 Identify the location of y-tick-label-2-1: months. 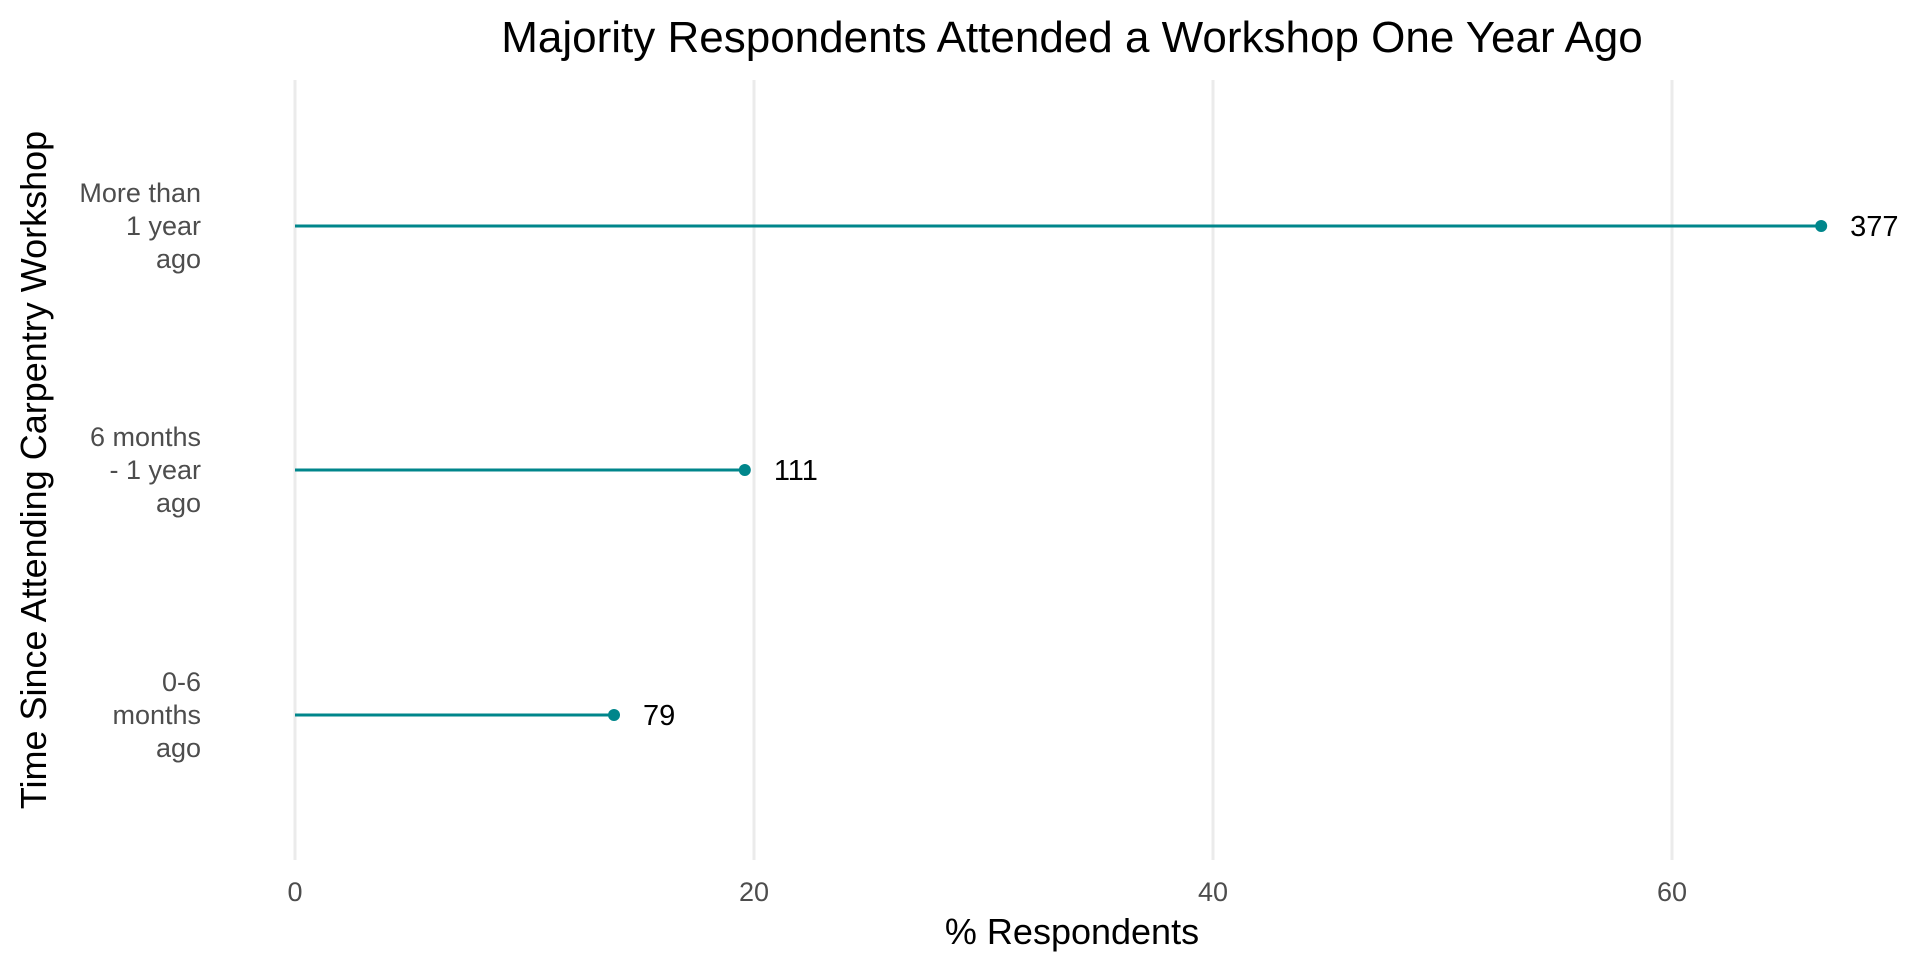
(156, 715).